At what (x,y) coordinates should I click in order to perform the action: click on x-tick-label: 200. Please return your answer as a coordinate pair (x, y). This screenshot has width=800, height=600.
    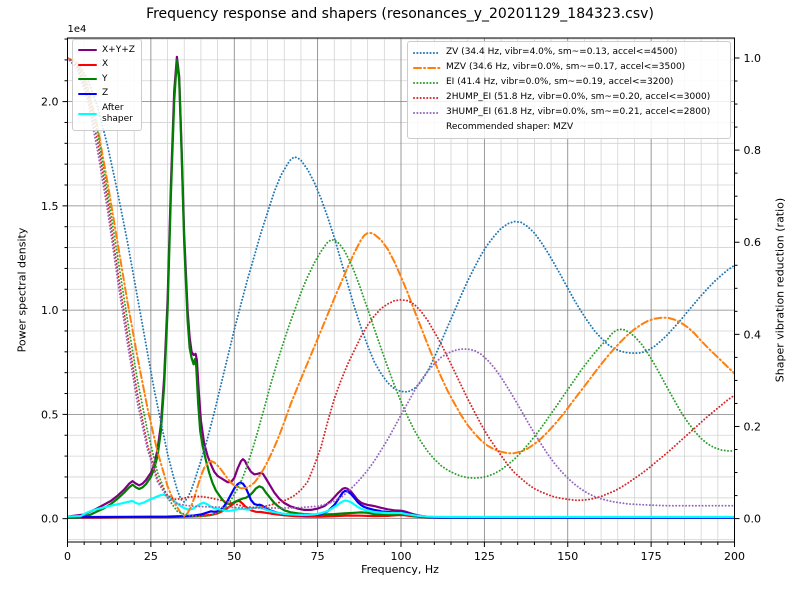
    Looking at the image, I should click on (734, 556).